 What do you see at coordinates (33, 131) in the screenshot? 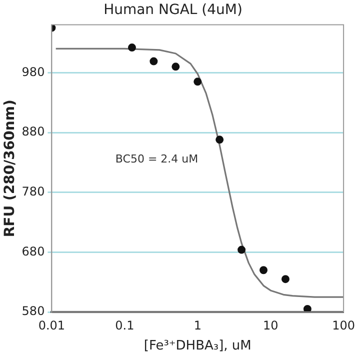
I see `y-tick-label: 880` at bounding box center [33, 131].